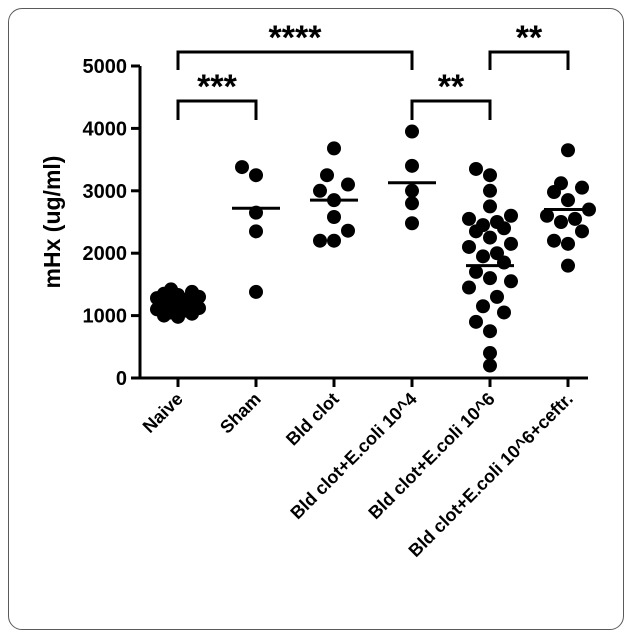 The image size is (634, 630). What do you see at coordinates (296, 38) in the screenshot?
I see `significance-label: ****` at bounding box center [296, 38].